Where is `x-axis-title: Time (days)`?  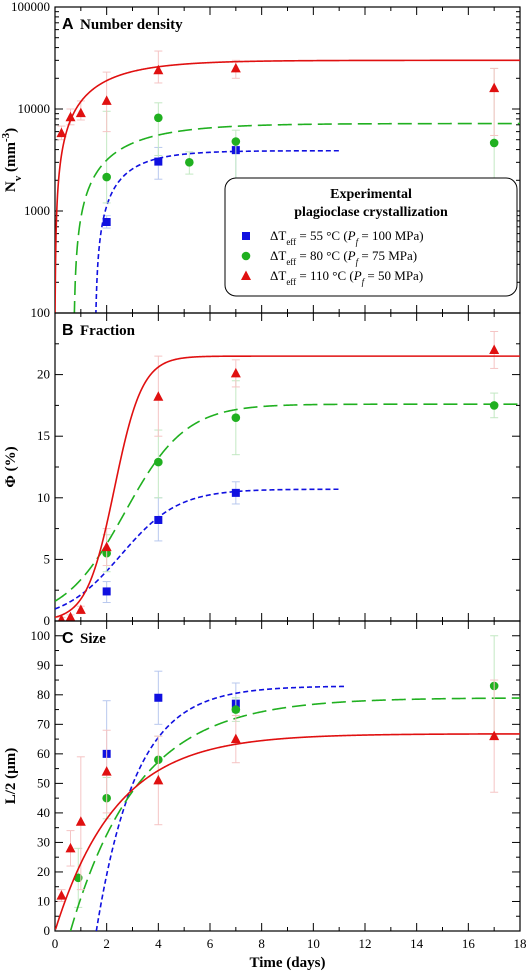 x-axis-title: Time (days) is located at coordinates (288, 963).